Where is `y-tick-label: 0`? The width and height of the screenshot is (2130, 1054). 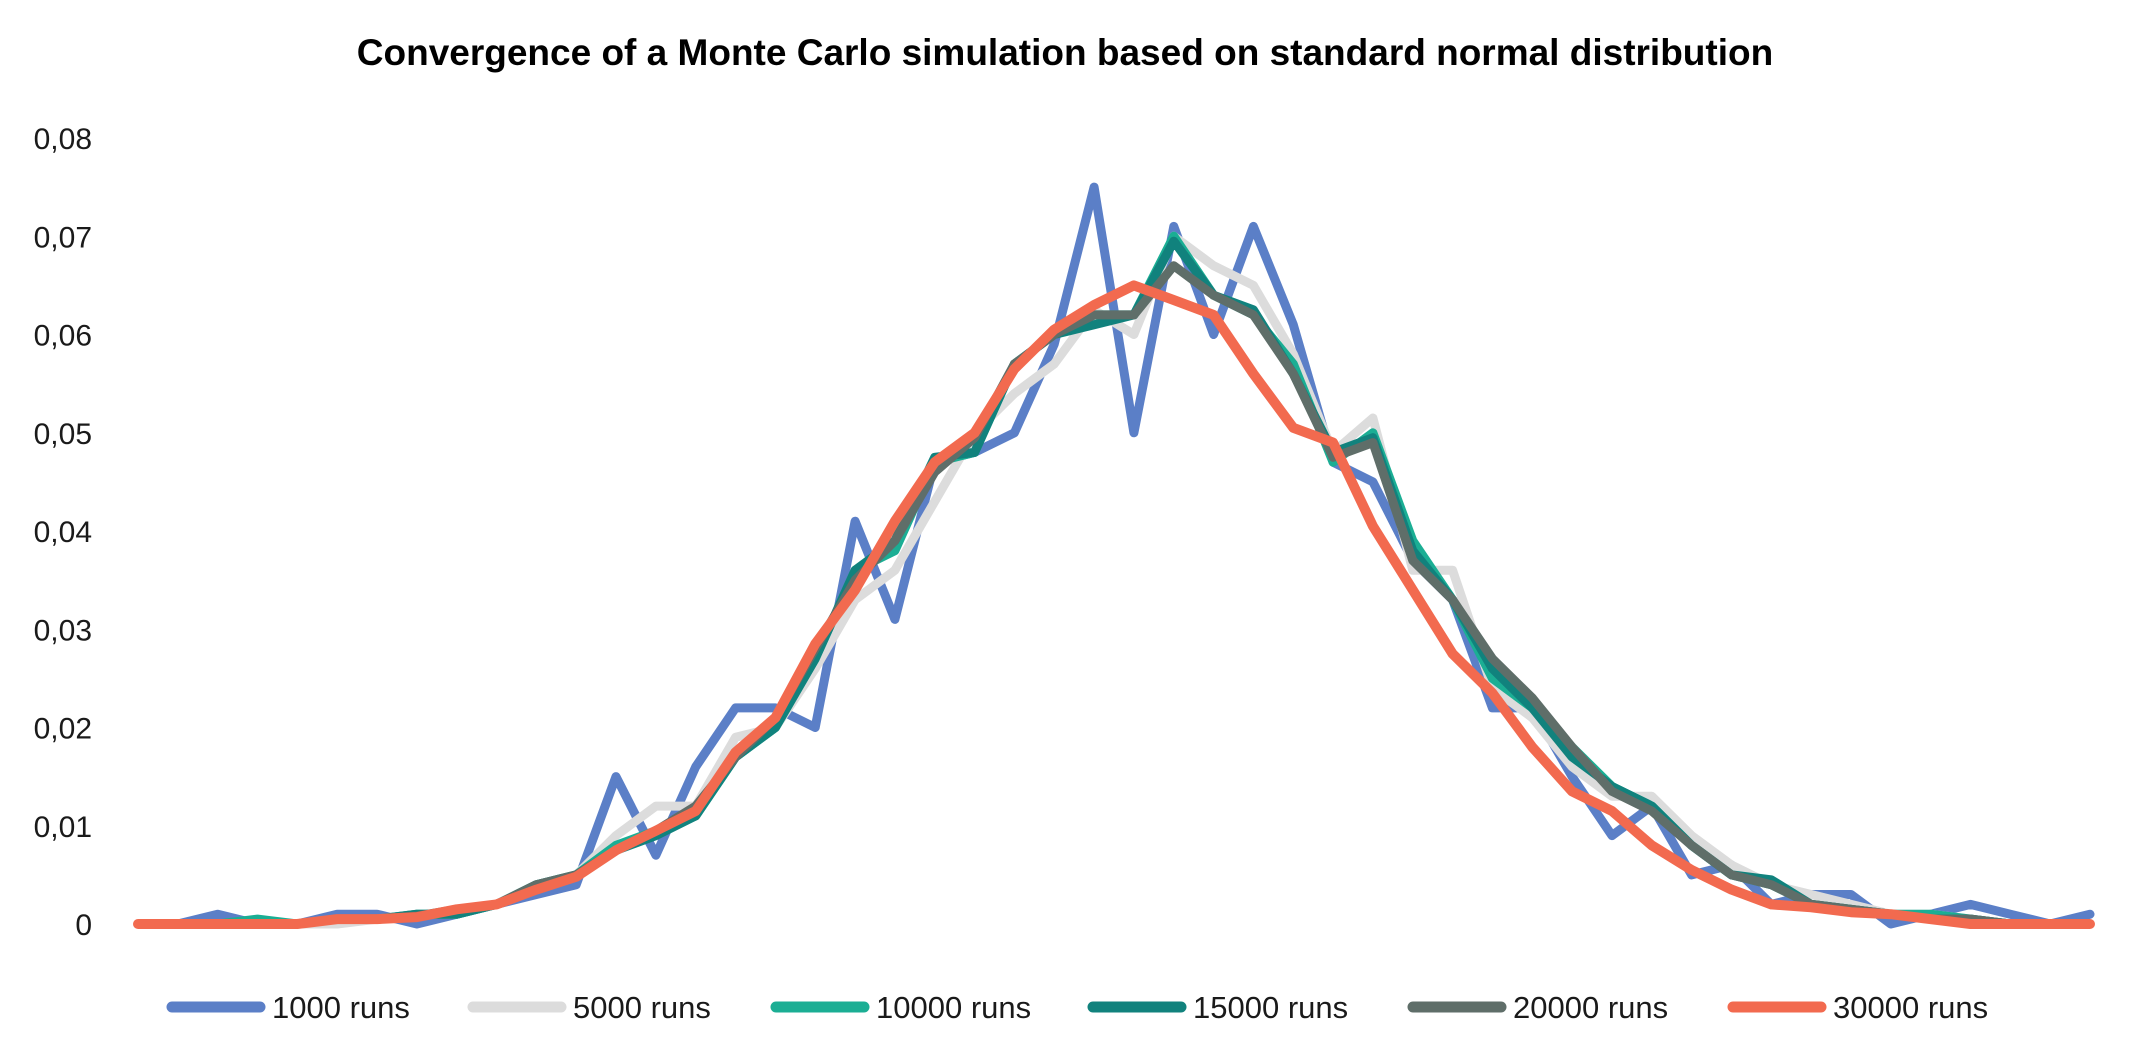 y-tick-label: 0 is located at coordinates (83, 925).